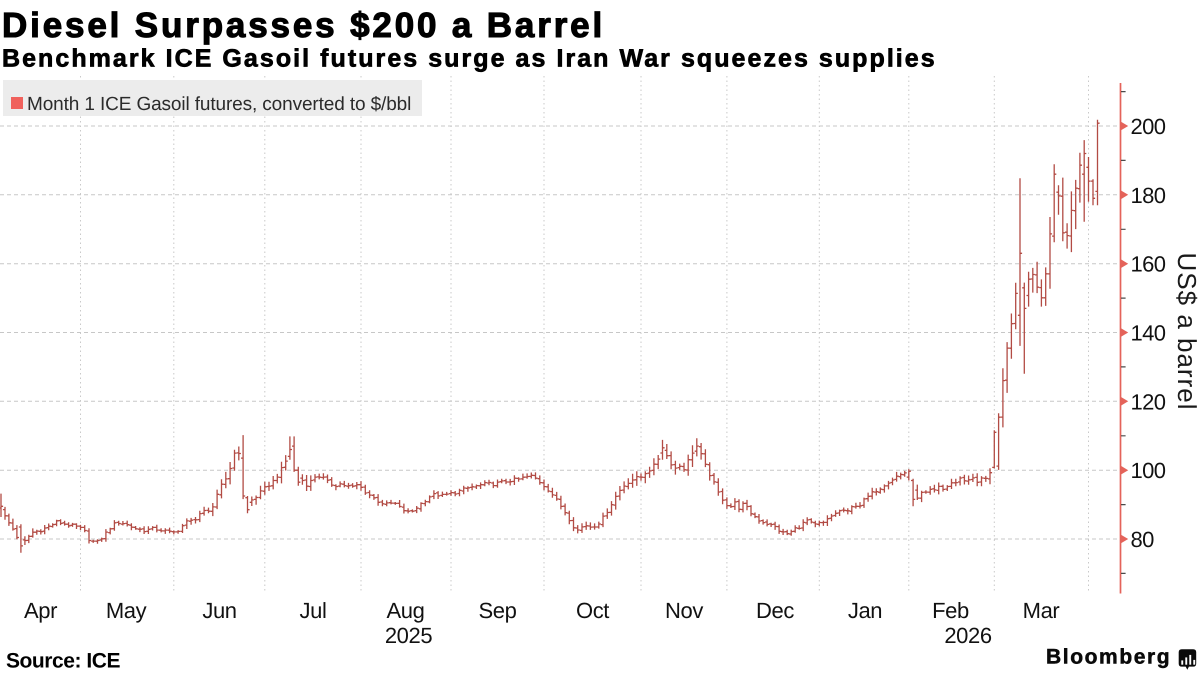  I want to click on svg-text: Sep, so click(498, 610).